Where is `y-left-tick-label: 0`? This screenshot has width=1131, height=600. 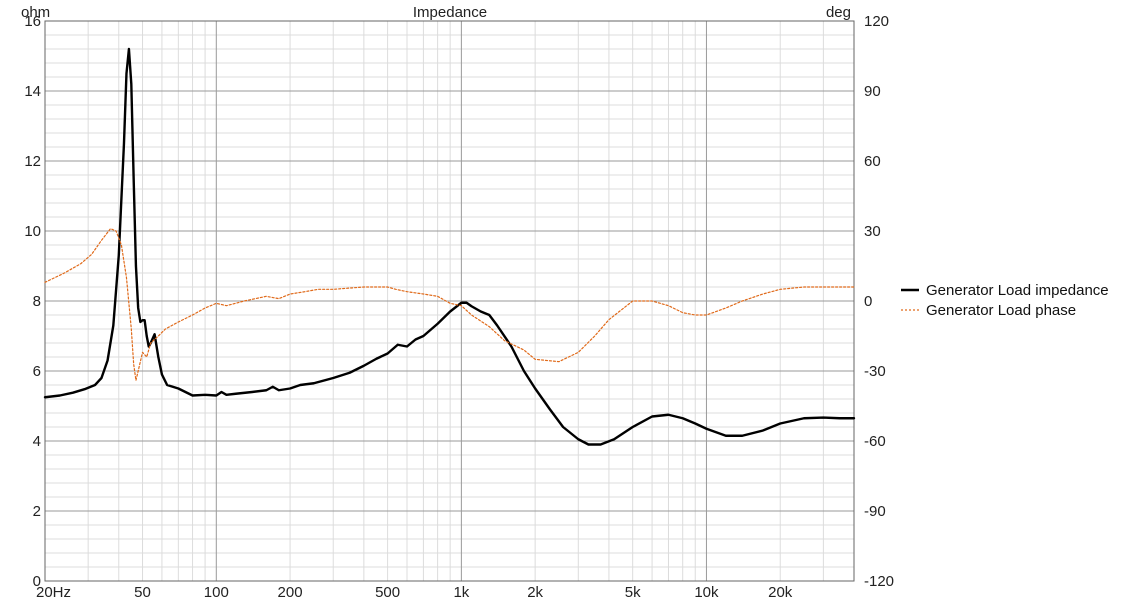
y-left-tick-label: 0 is located at coordinates (37, 581).